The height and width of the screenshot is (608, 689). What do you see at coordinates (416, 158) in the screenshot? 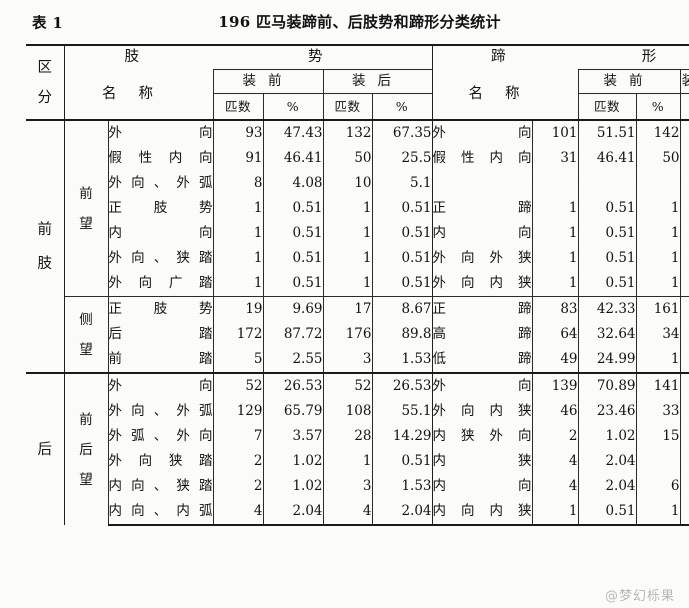
I see `left-after-pct: 25.5` at bounding box center [416, 158].